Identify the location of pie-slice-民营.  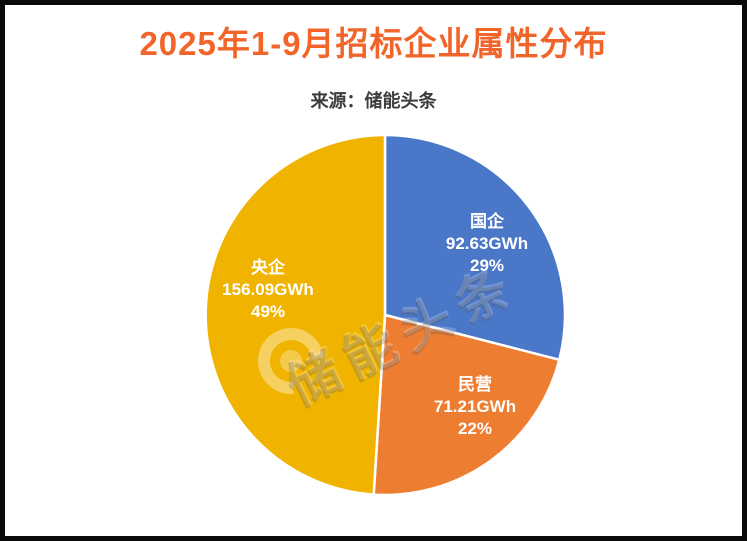
(466, 405).